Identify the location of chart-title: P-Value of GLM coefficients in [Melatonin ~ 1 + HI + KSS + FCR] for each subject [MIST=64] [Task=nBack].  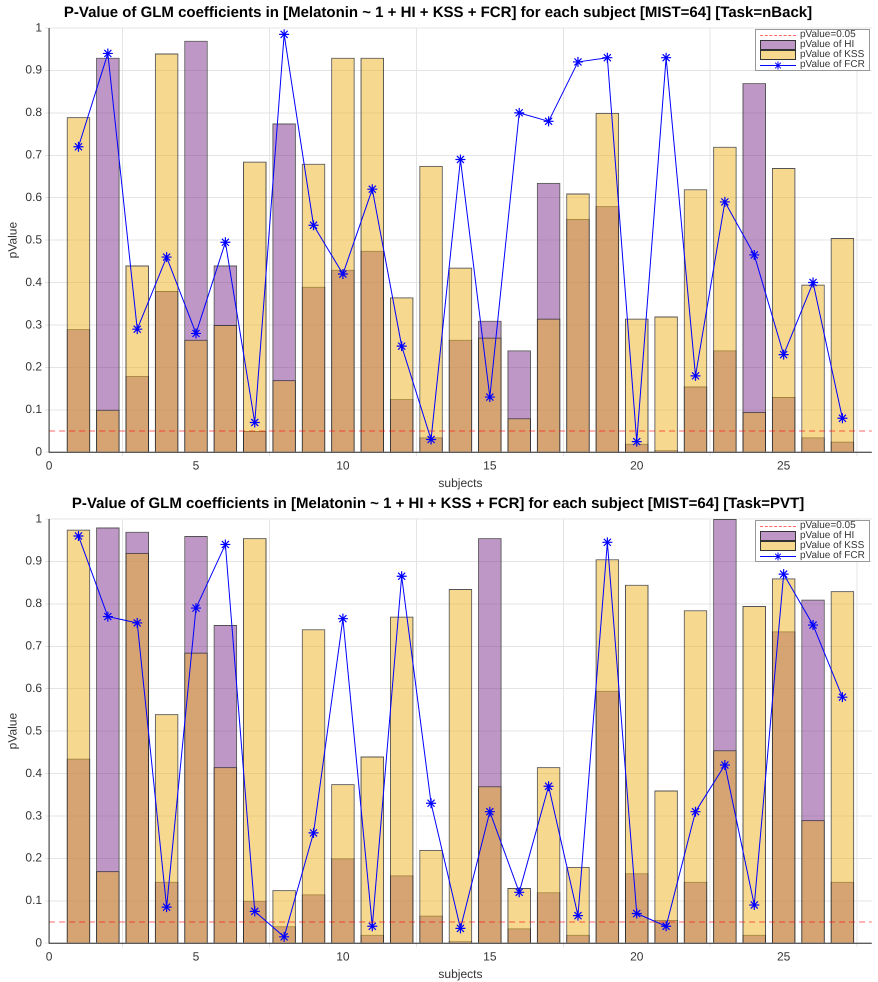
(438, 13).